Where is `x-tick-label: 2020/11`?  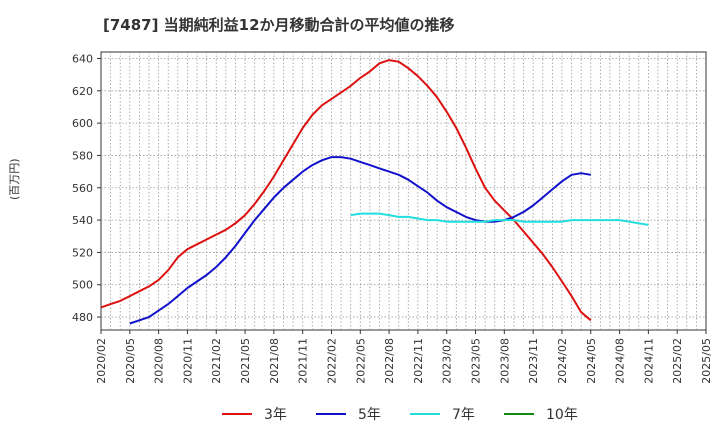
x-tick-label: 2020/11 is located at coordinates (187, 361).